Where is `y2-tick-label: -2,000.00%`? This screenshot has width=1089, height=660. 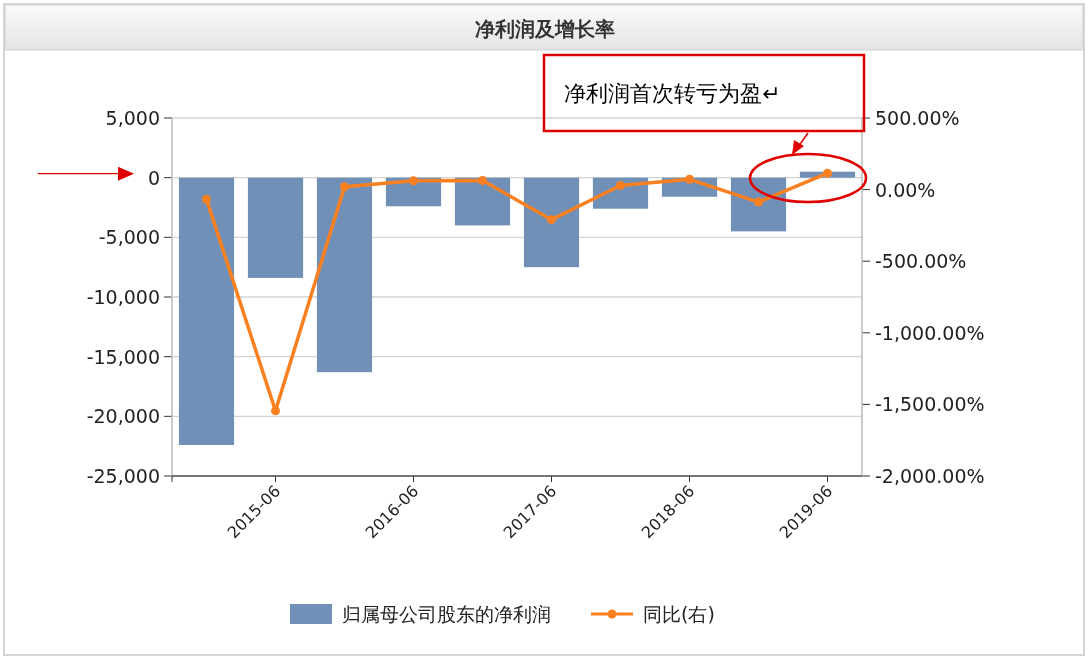
y2-tick-label: -2,000.00% is located at coordinates (930, 476).